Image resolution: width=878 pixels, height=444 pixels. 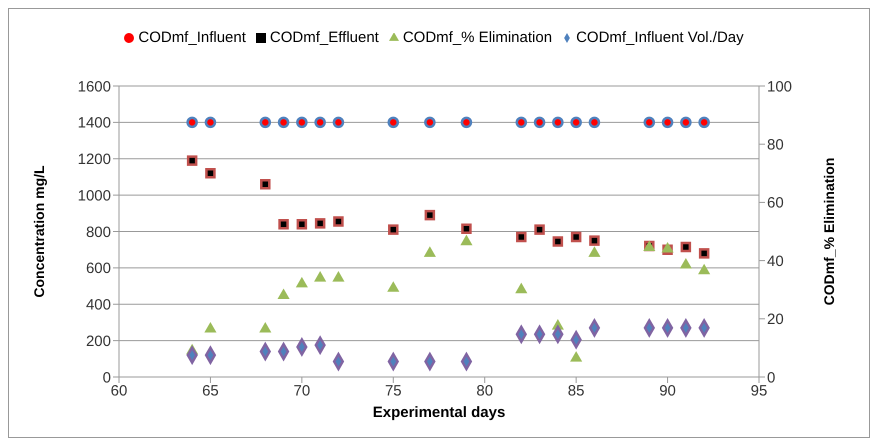 What do you see at coordinates (828, 232) in the screenshot?
I see `y2-axis-title: CODmf_% Elimination` at bounding box center [828, 232].